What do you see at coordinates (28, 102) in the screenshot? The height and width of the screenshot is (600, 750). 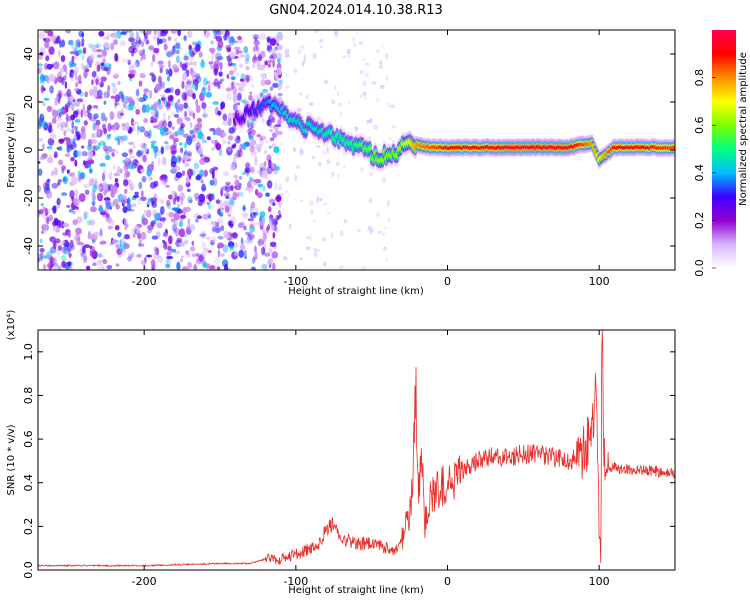 I see `y-tick-label: 20` at bounding box center [28, 102].